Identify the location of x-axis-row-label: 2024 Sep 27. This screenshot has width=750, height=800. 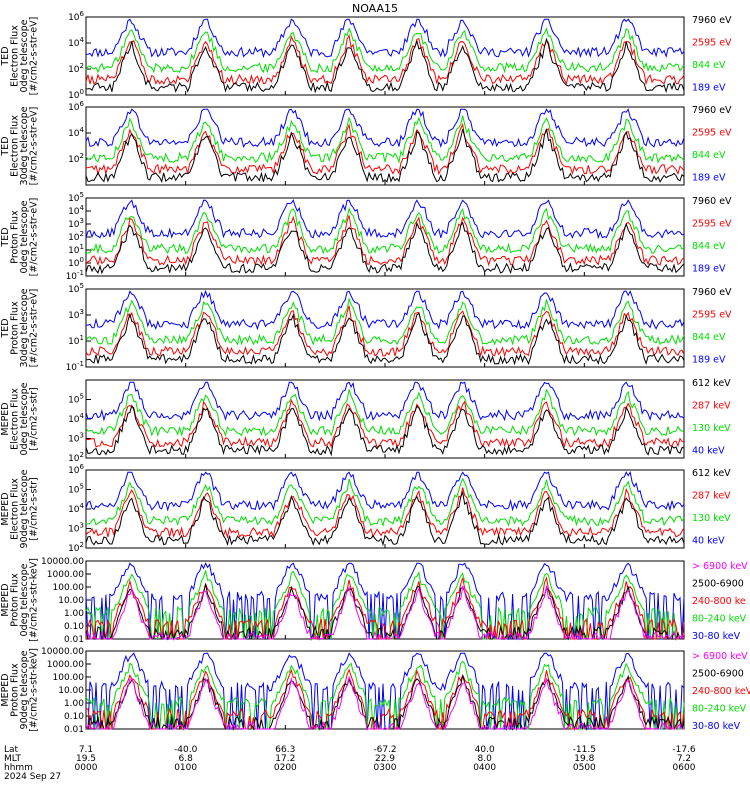
(32, 777).